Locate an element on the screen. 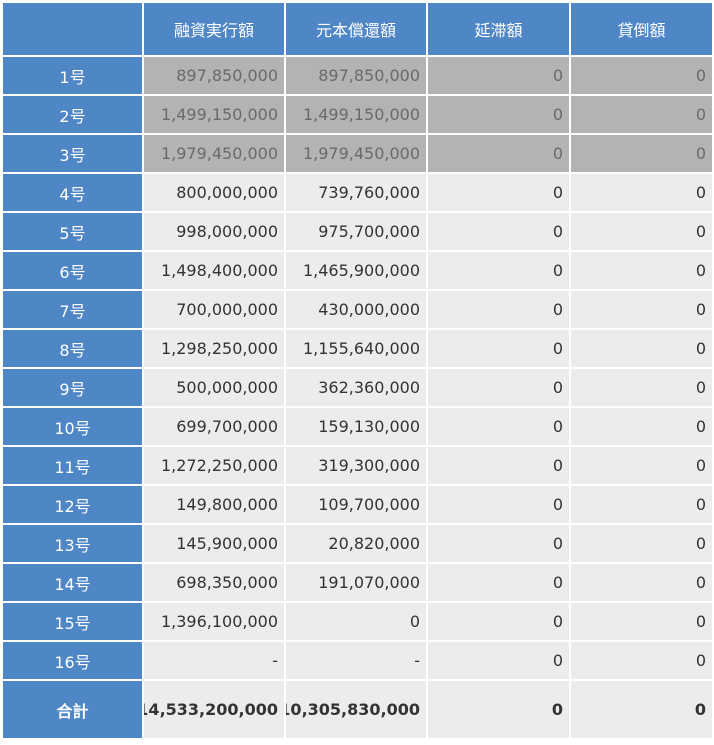  header-corner is located at coordinates (72, 29).